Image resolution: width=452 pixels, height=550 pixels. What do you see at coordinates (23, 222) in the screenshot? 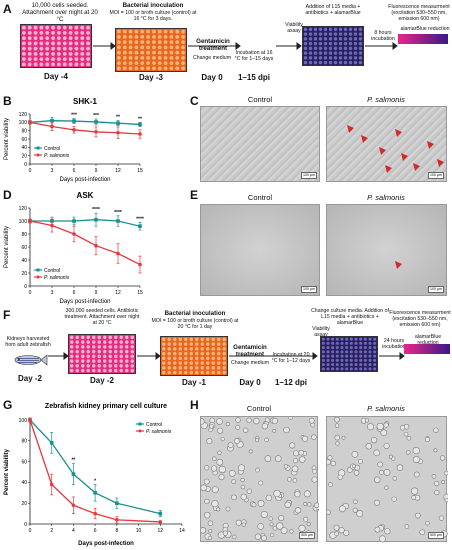
I see `y-tick-label: 100` at bounding box center [23, 222].